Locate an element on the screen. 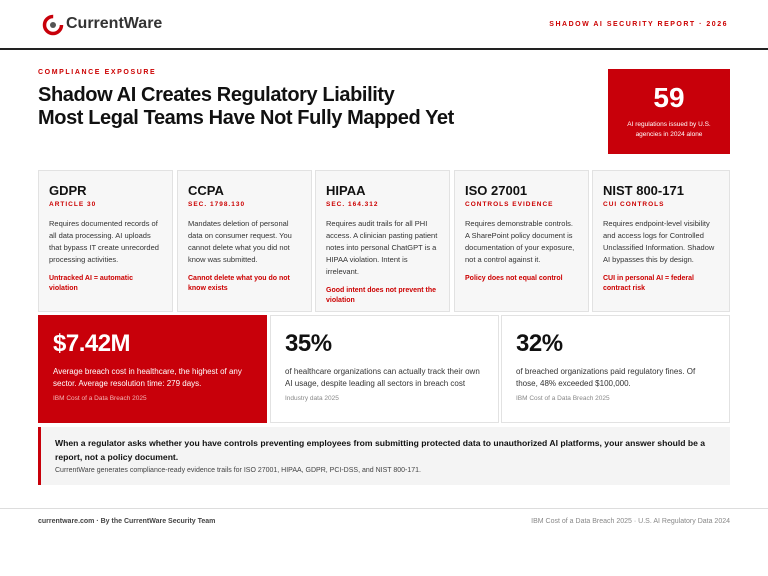 This screenshot has width=768, height=576. card-reference: SEC. 164.312 is located at coordinates (352, 204).